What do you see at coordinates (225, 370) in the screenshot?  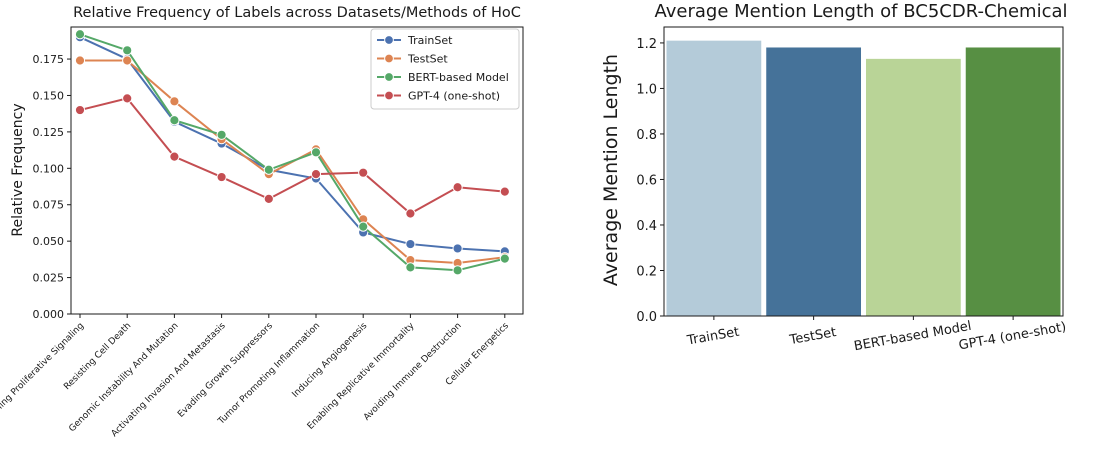 I see `line-chart-x-tick-label: Evading Growth Suppressors` at bounding box center [225, 370].